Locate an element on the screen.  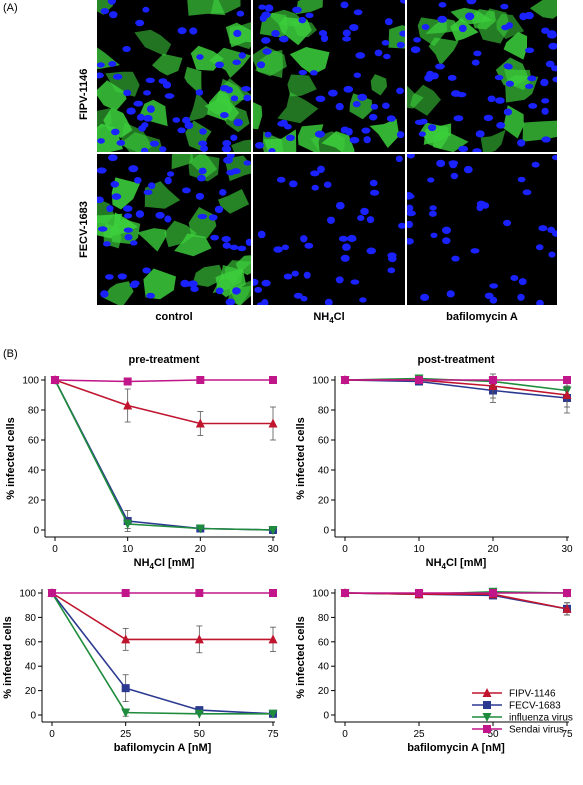
x-tick-label: 75 is located at coordinates (567, 734).